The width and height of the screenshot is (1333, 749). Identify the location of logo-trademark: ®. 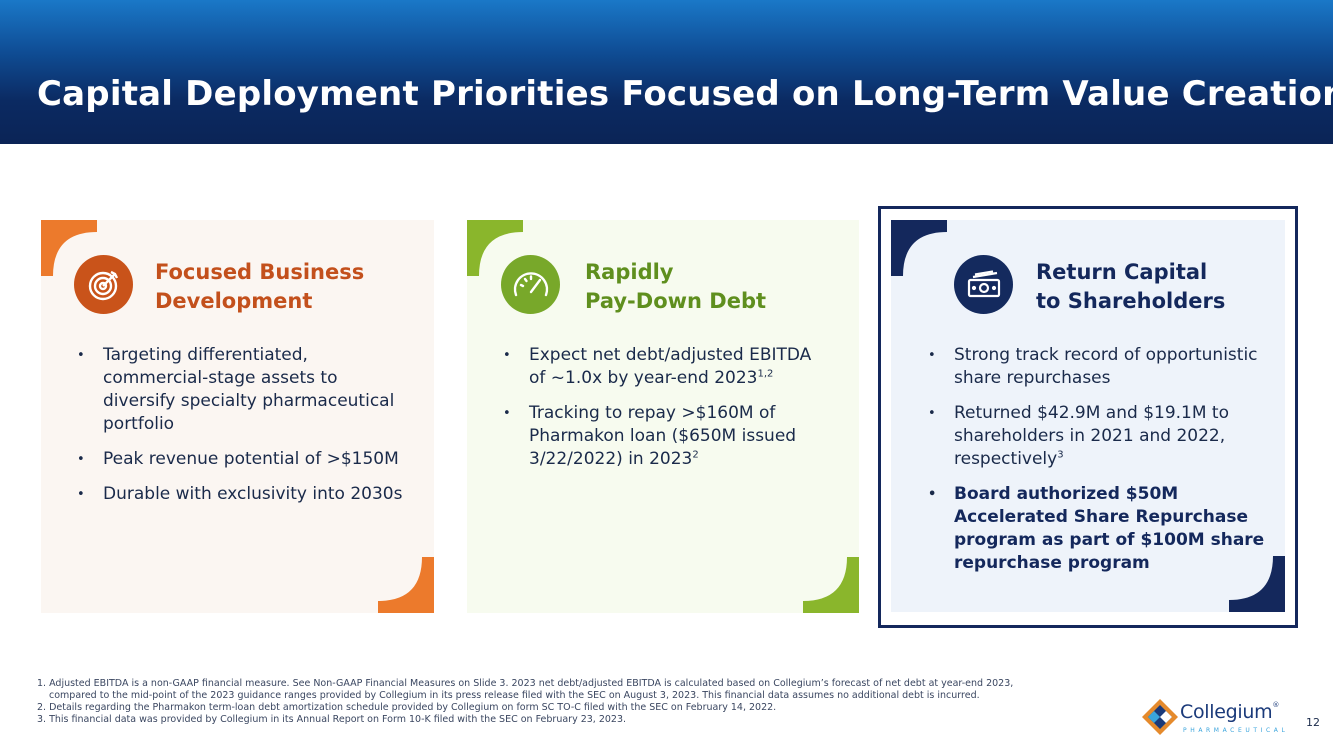
(1276, 705).